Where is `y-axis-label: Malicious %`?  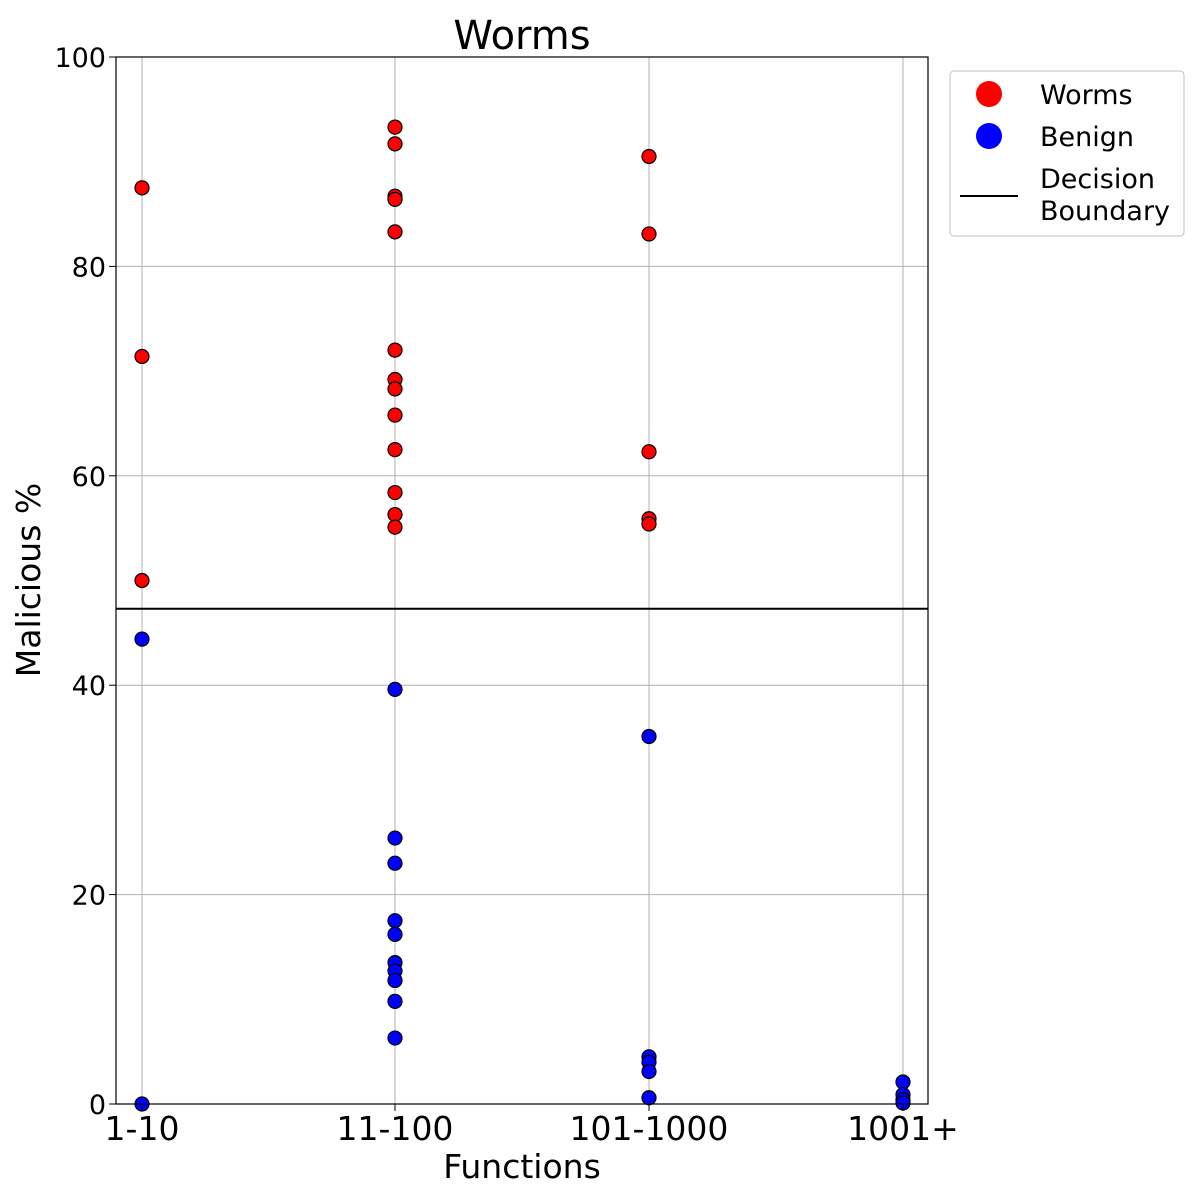 y-axis-label: Malicious % is located at coordinates (28, 580).